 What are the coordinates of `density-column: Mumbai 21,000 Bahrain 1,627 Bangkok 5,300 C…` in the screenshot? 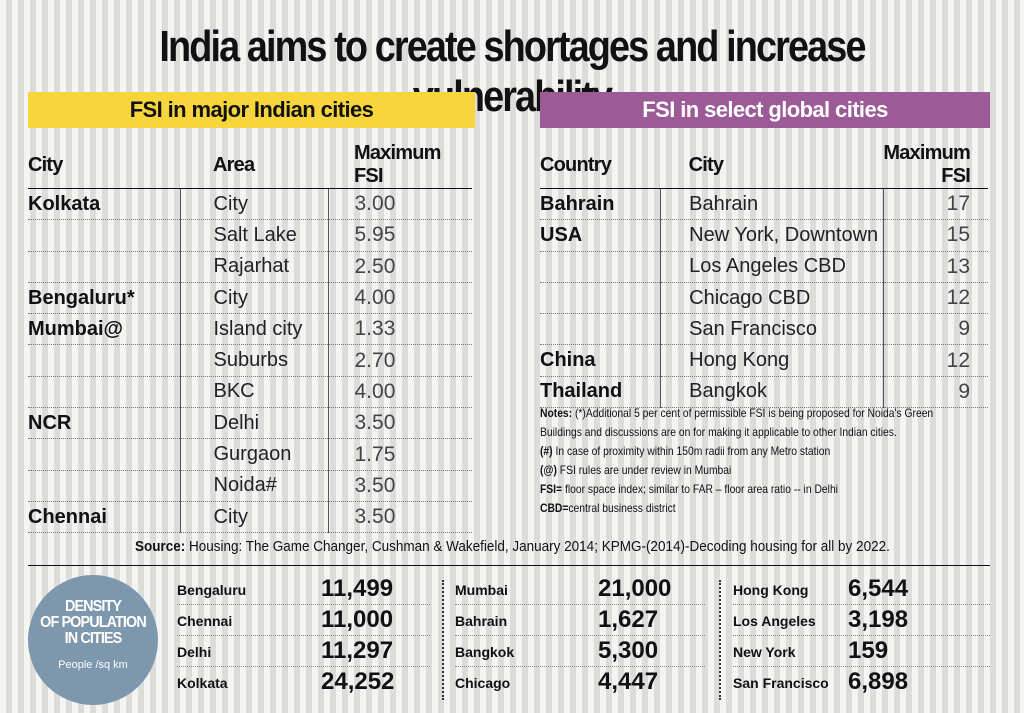 It's located at (580, 636).